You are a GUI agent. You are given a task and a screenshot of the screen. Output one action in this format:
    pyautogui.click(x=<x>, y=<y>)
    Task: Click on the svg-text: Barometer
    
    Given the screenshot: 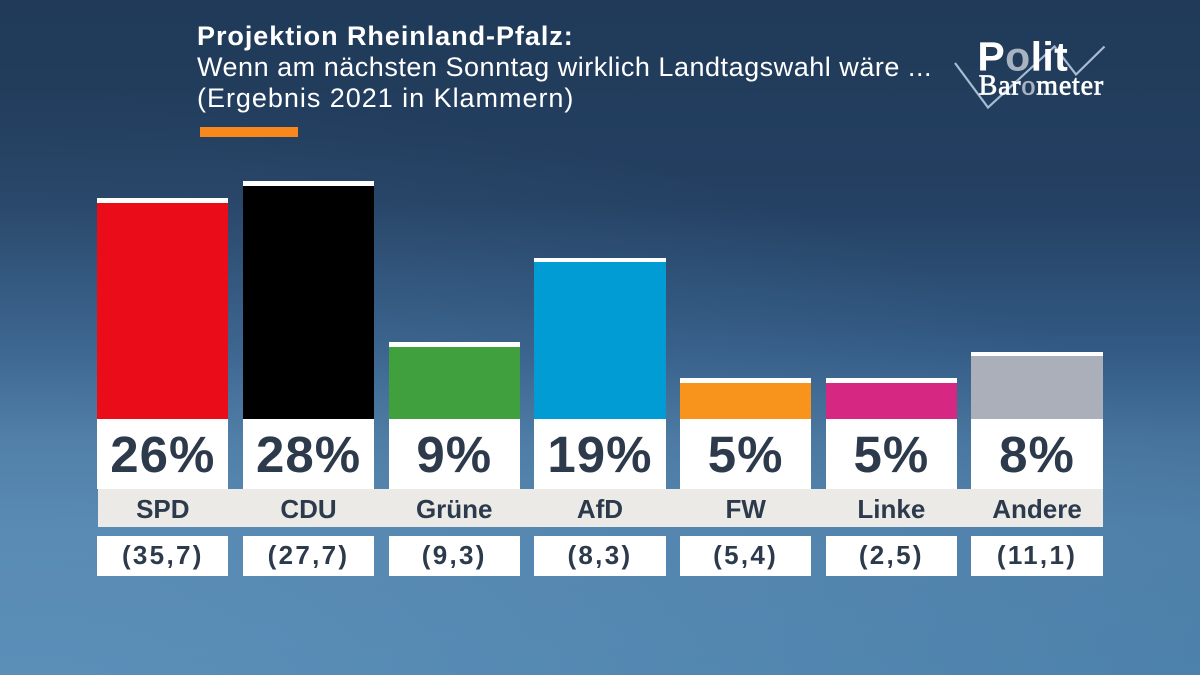 What is the action you would take?
    pyautogui.click(x=1041, y=85)
    